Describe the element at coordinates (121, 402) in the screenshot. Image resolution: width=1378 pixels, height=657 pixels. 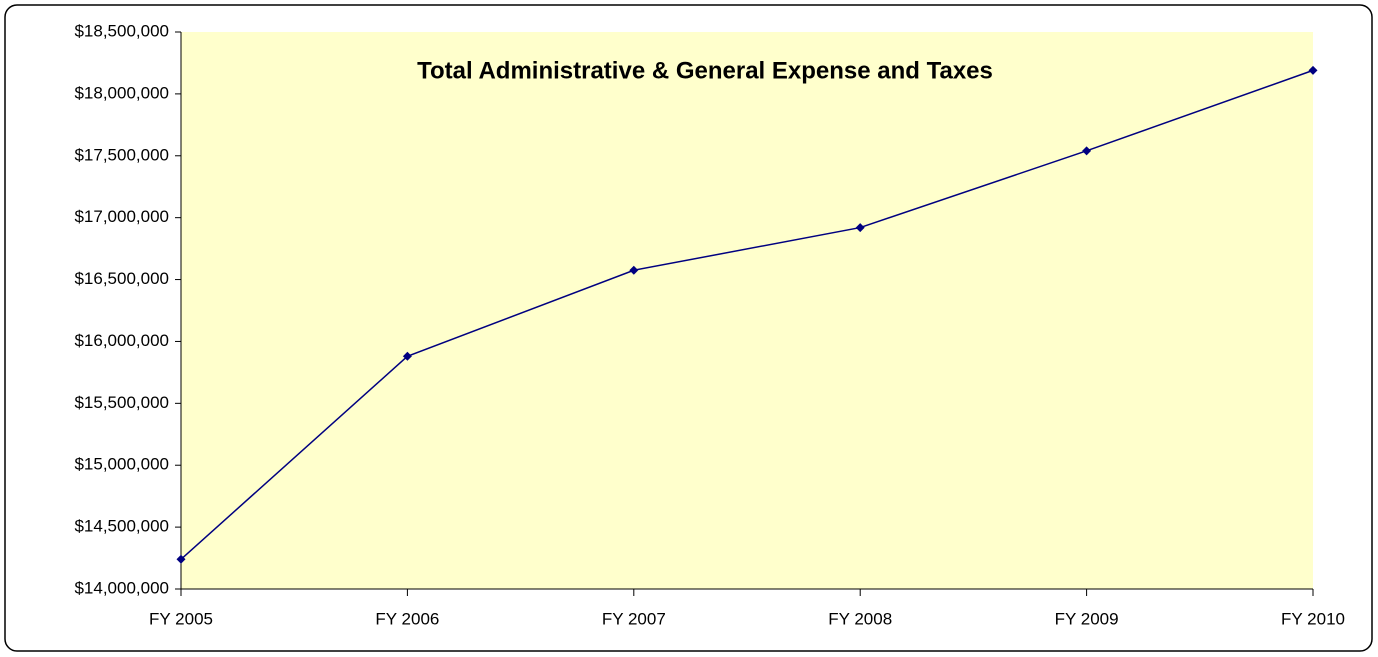
I see `y-tick-label: $15,500,000` at that location.